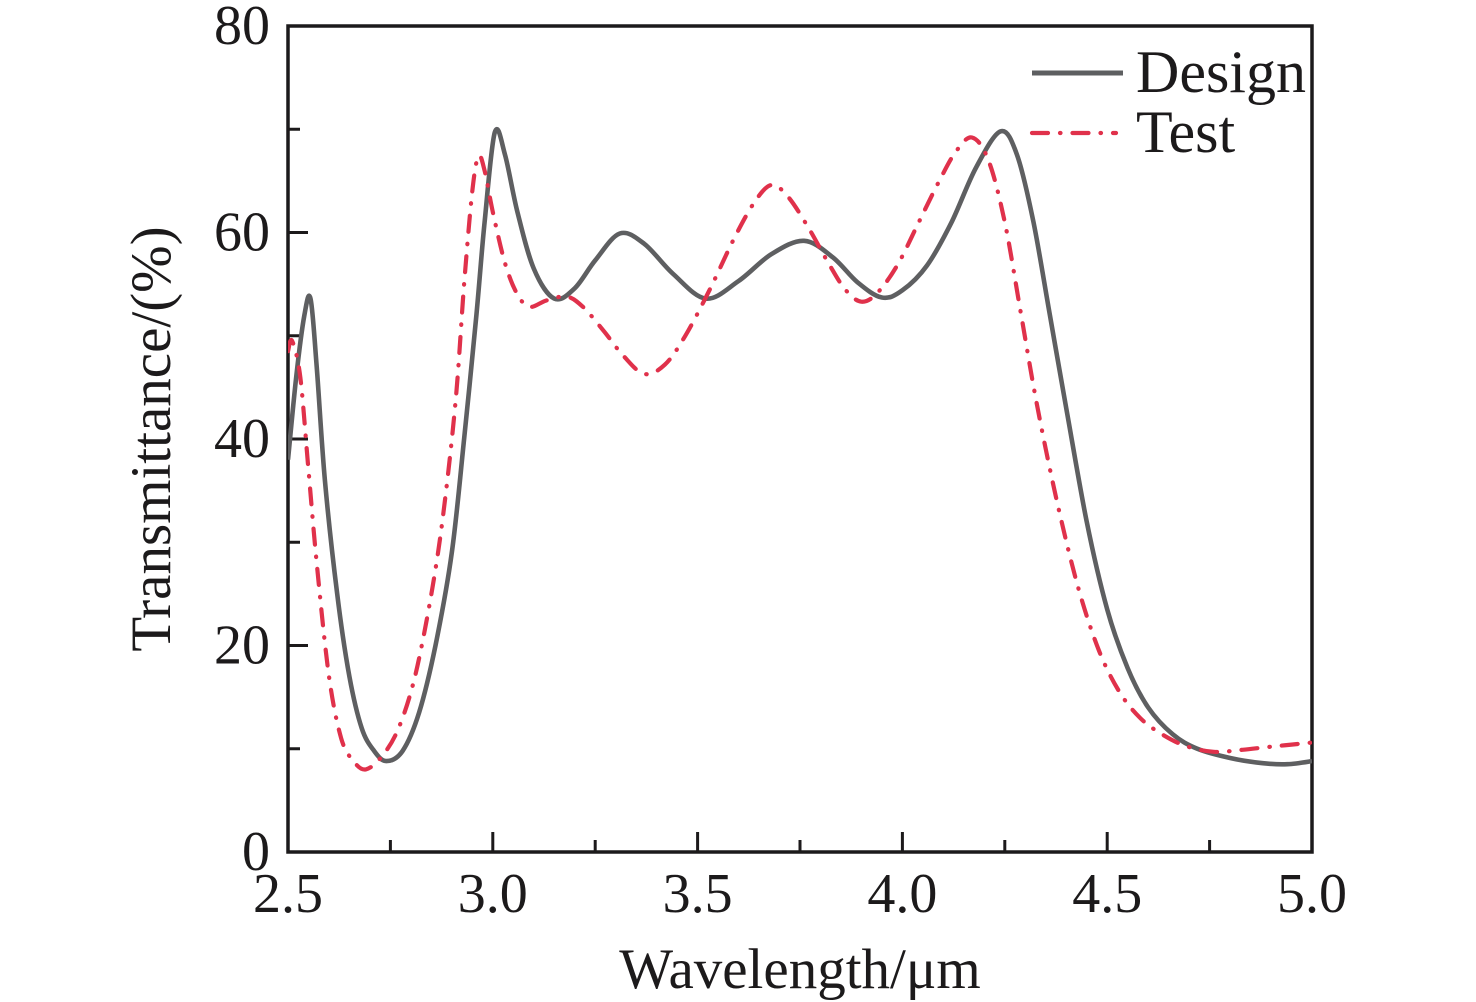 The height and width of the screenshot is (1002, 1476). What do you see at coordinates (151, 438) in the screenshot?
I see `y-axis-title: Transmittance/(%)` at bounding box center [151, 438].